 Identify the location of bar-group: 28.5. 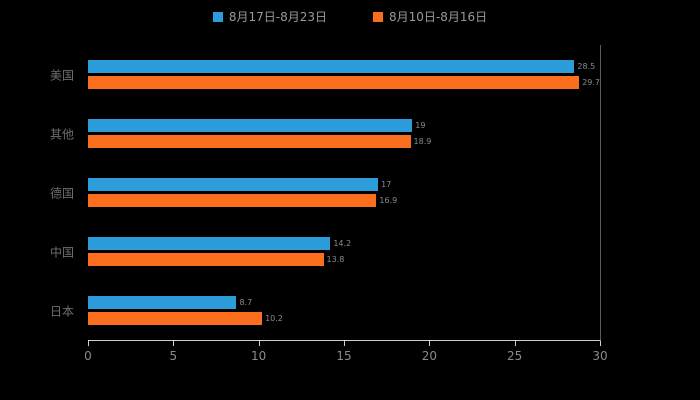
(344, 66).